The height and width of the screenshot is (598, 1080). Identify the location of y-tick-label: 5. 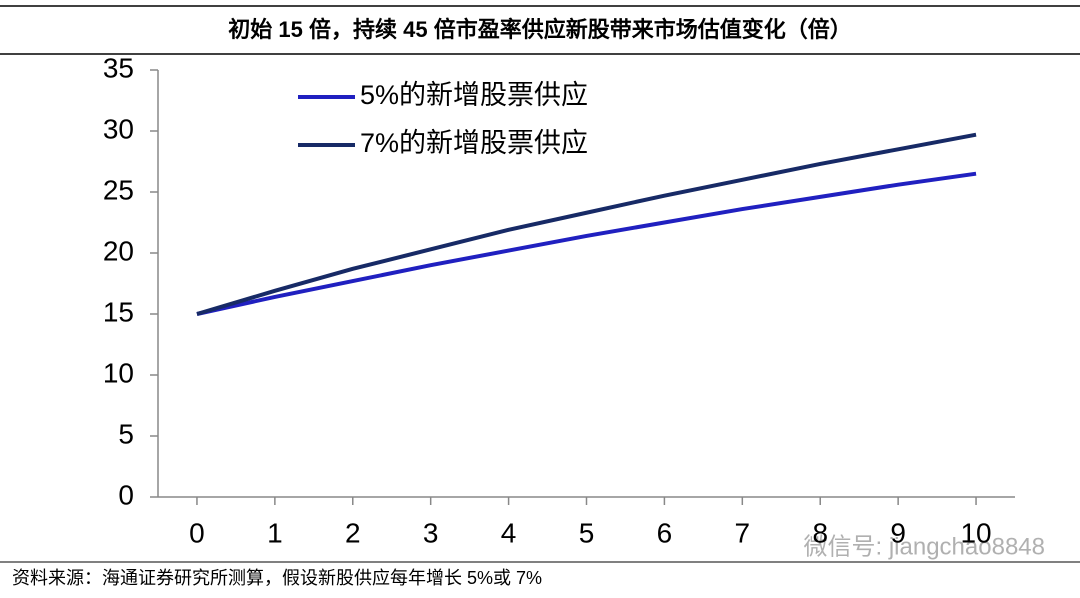
(126, 433).